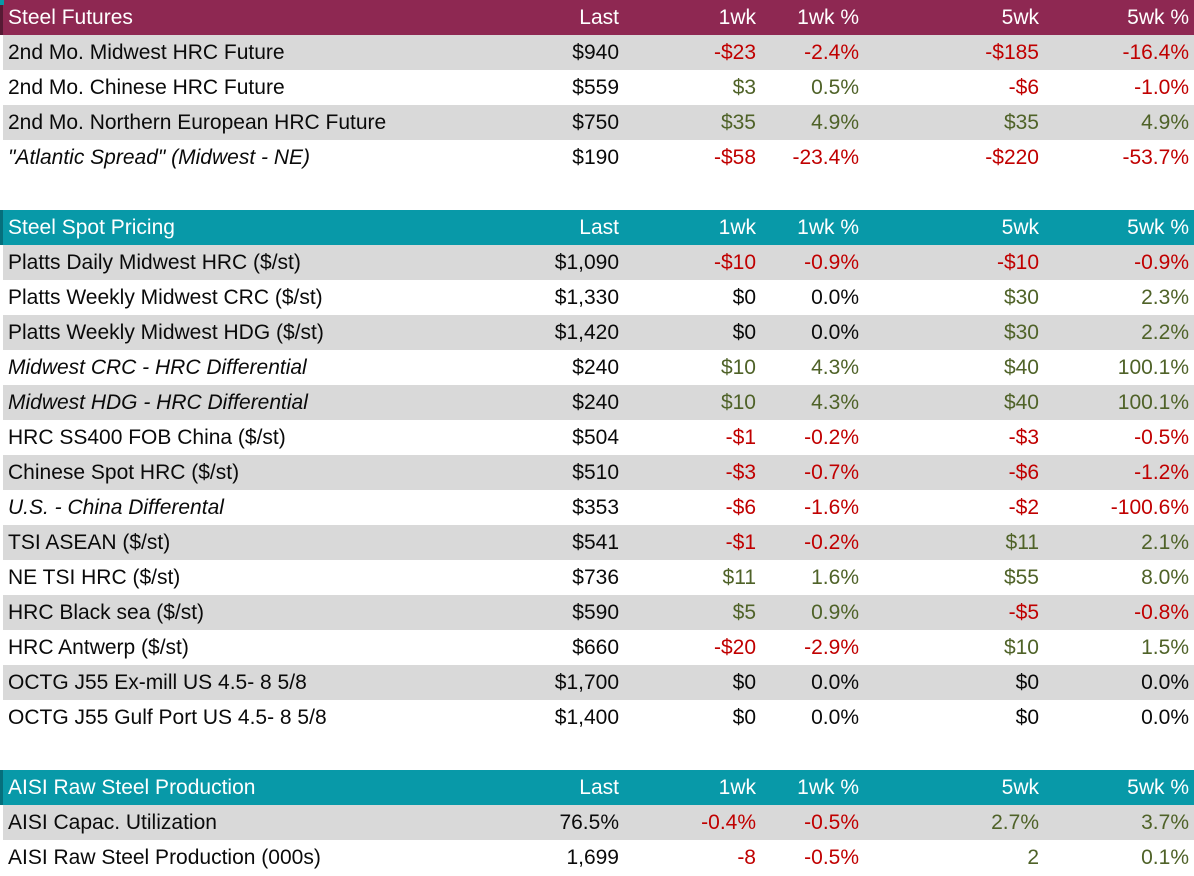  What do you see at coordinates (1165, 857) in the screenshot?
I see `cell-5wk-pct: 0.1%` at bounding box center [1165, 857].